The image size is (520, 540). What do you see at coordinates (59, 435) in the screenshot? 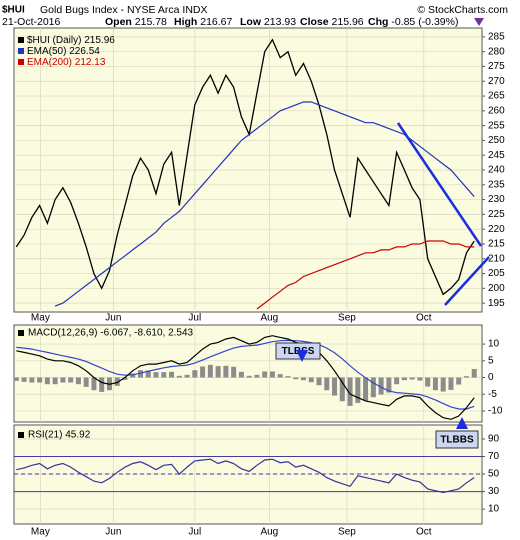
I see `panel-label: RSI(21) 45.92` at bounding box center [59, 435].